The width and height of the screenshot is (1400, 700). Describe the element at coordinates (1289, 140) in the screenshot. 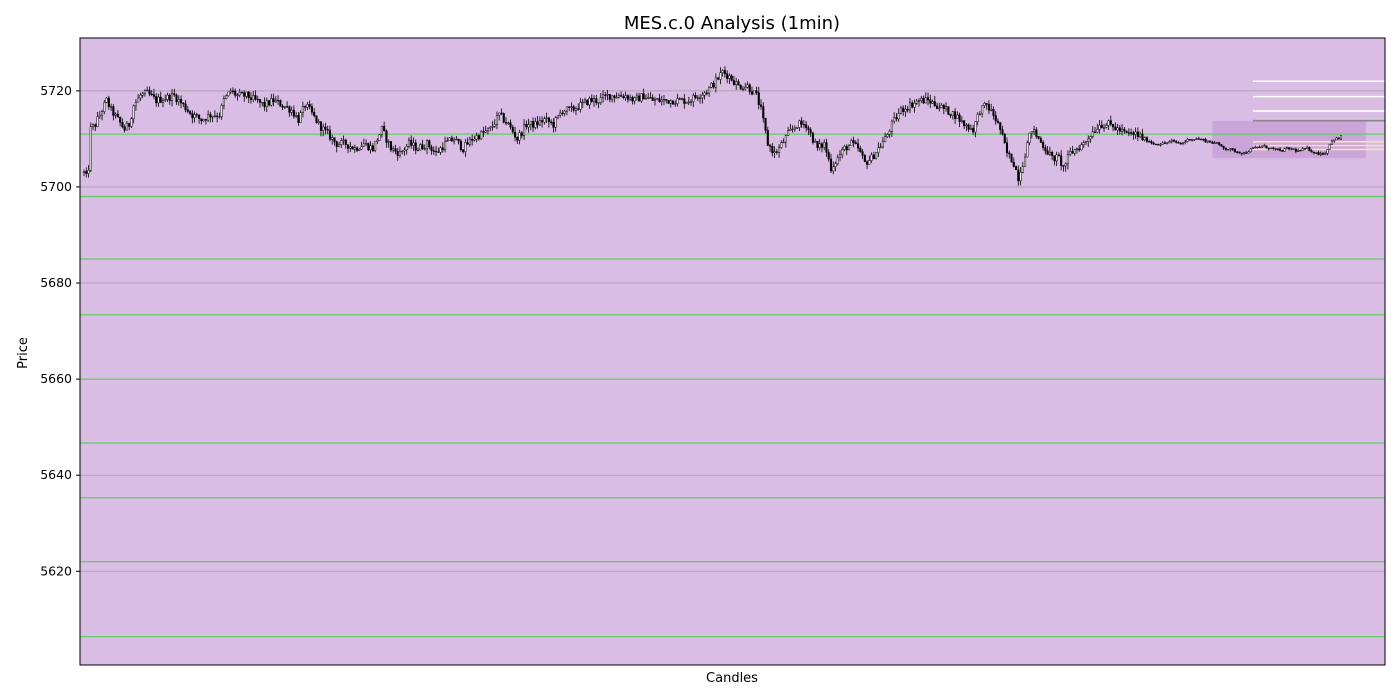

I see `consolidation-zone-layer` at that location.